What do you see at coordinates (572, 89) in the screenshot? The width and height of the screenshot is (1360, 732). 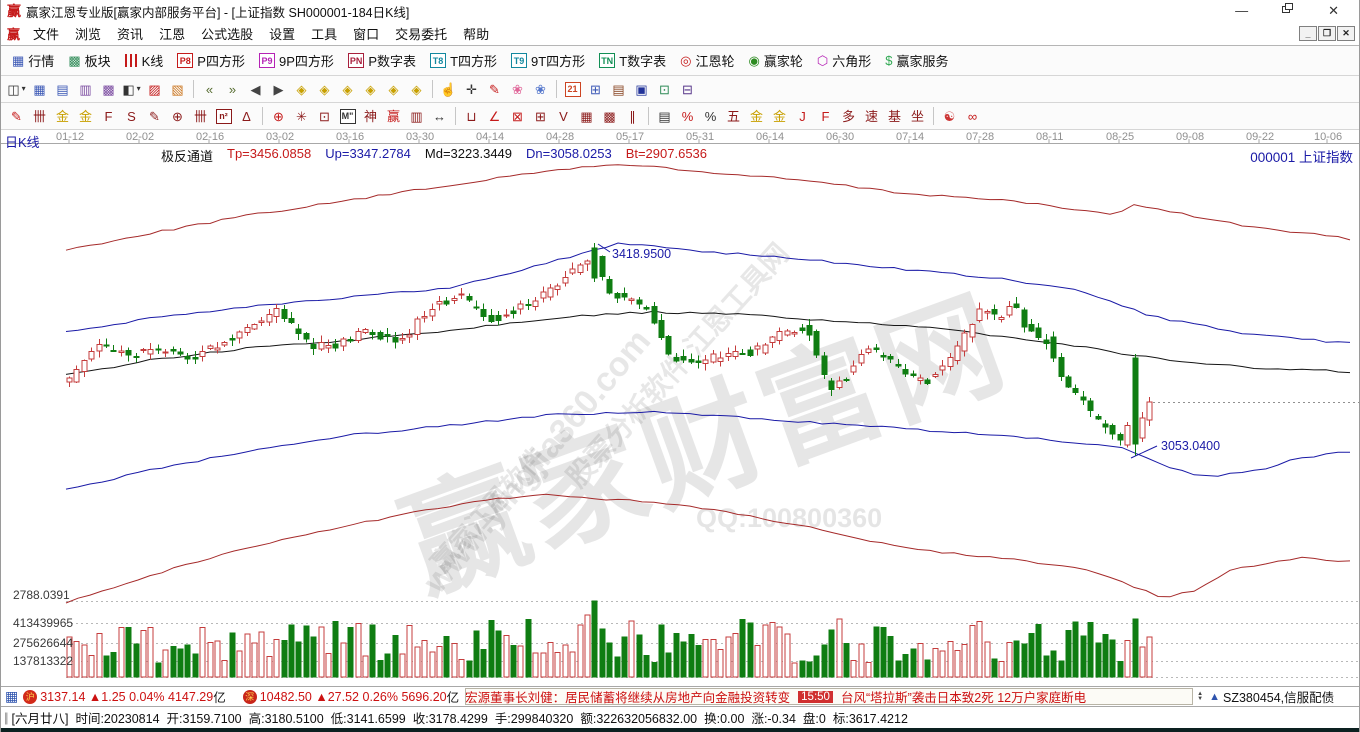 I see `tool-icon-calendar-21: 21` at bounding box center [572, 89].